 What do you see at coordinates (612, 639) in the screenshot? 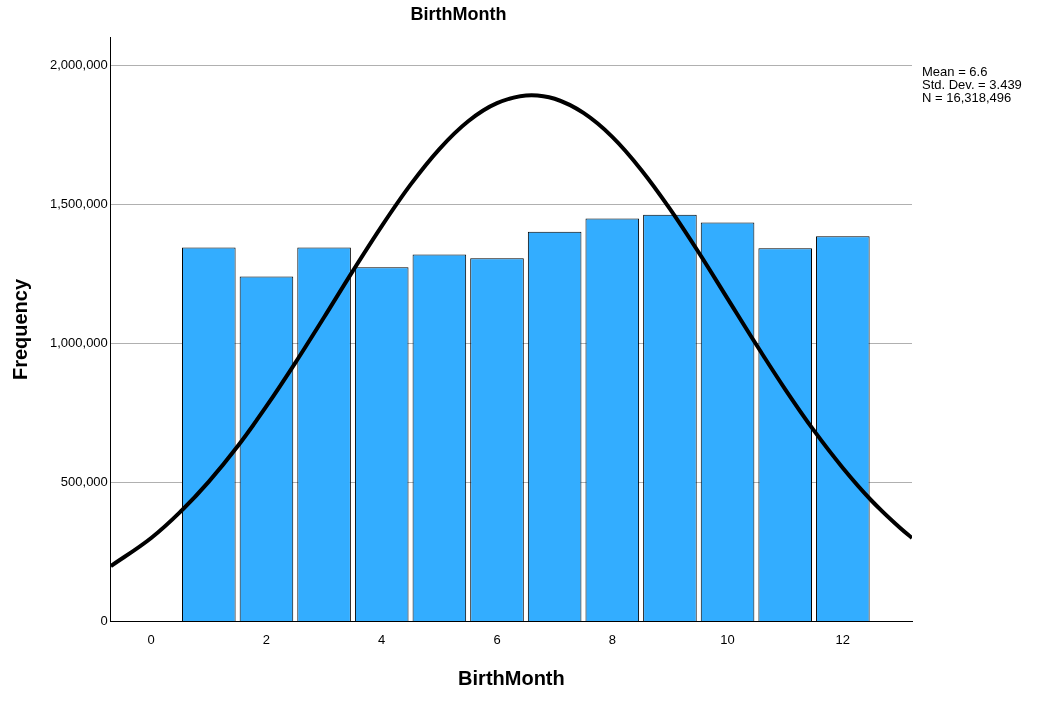
I see `x-tick-label: 8` at bounding box center [612, 639].